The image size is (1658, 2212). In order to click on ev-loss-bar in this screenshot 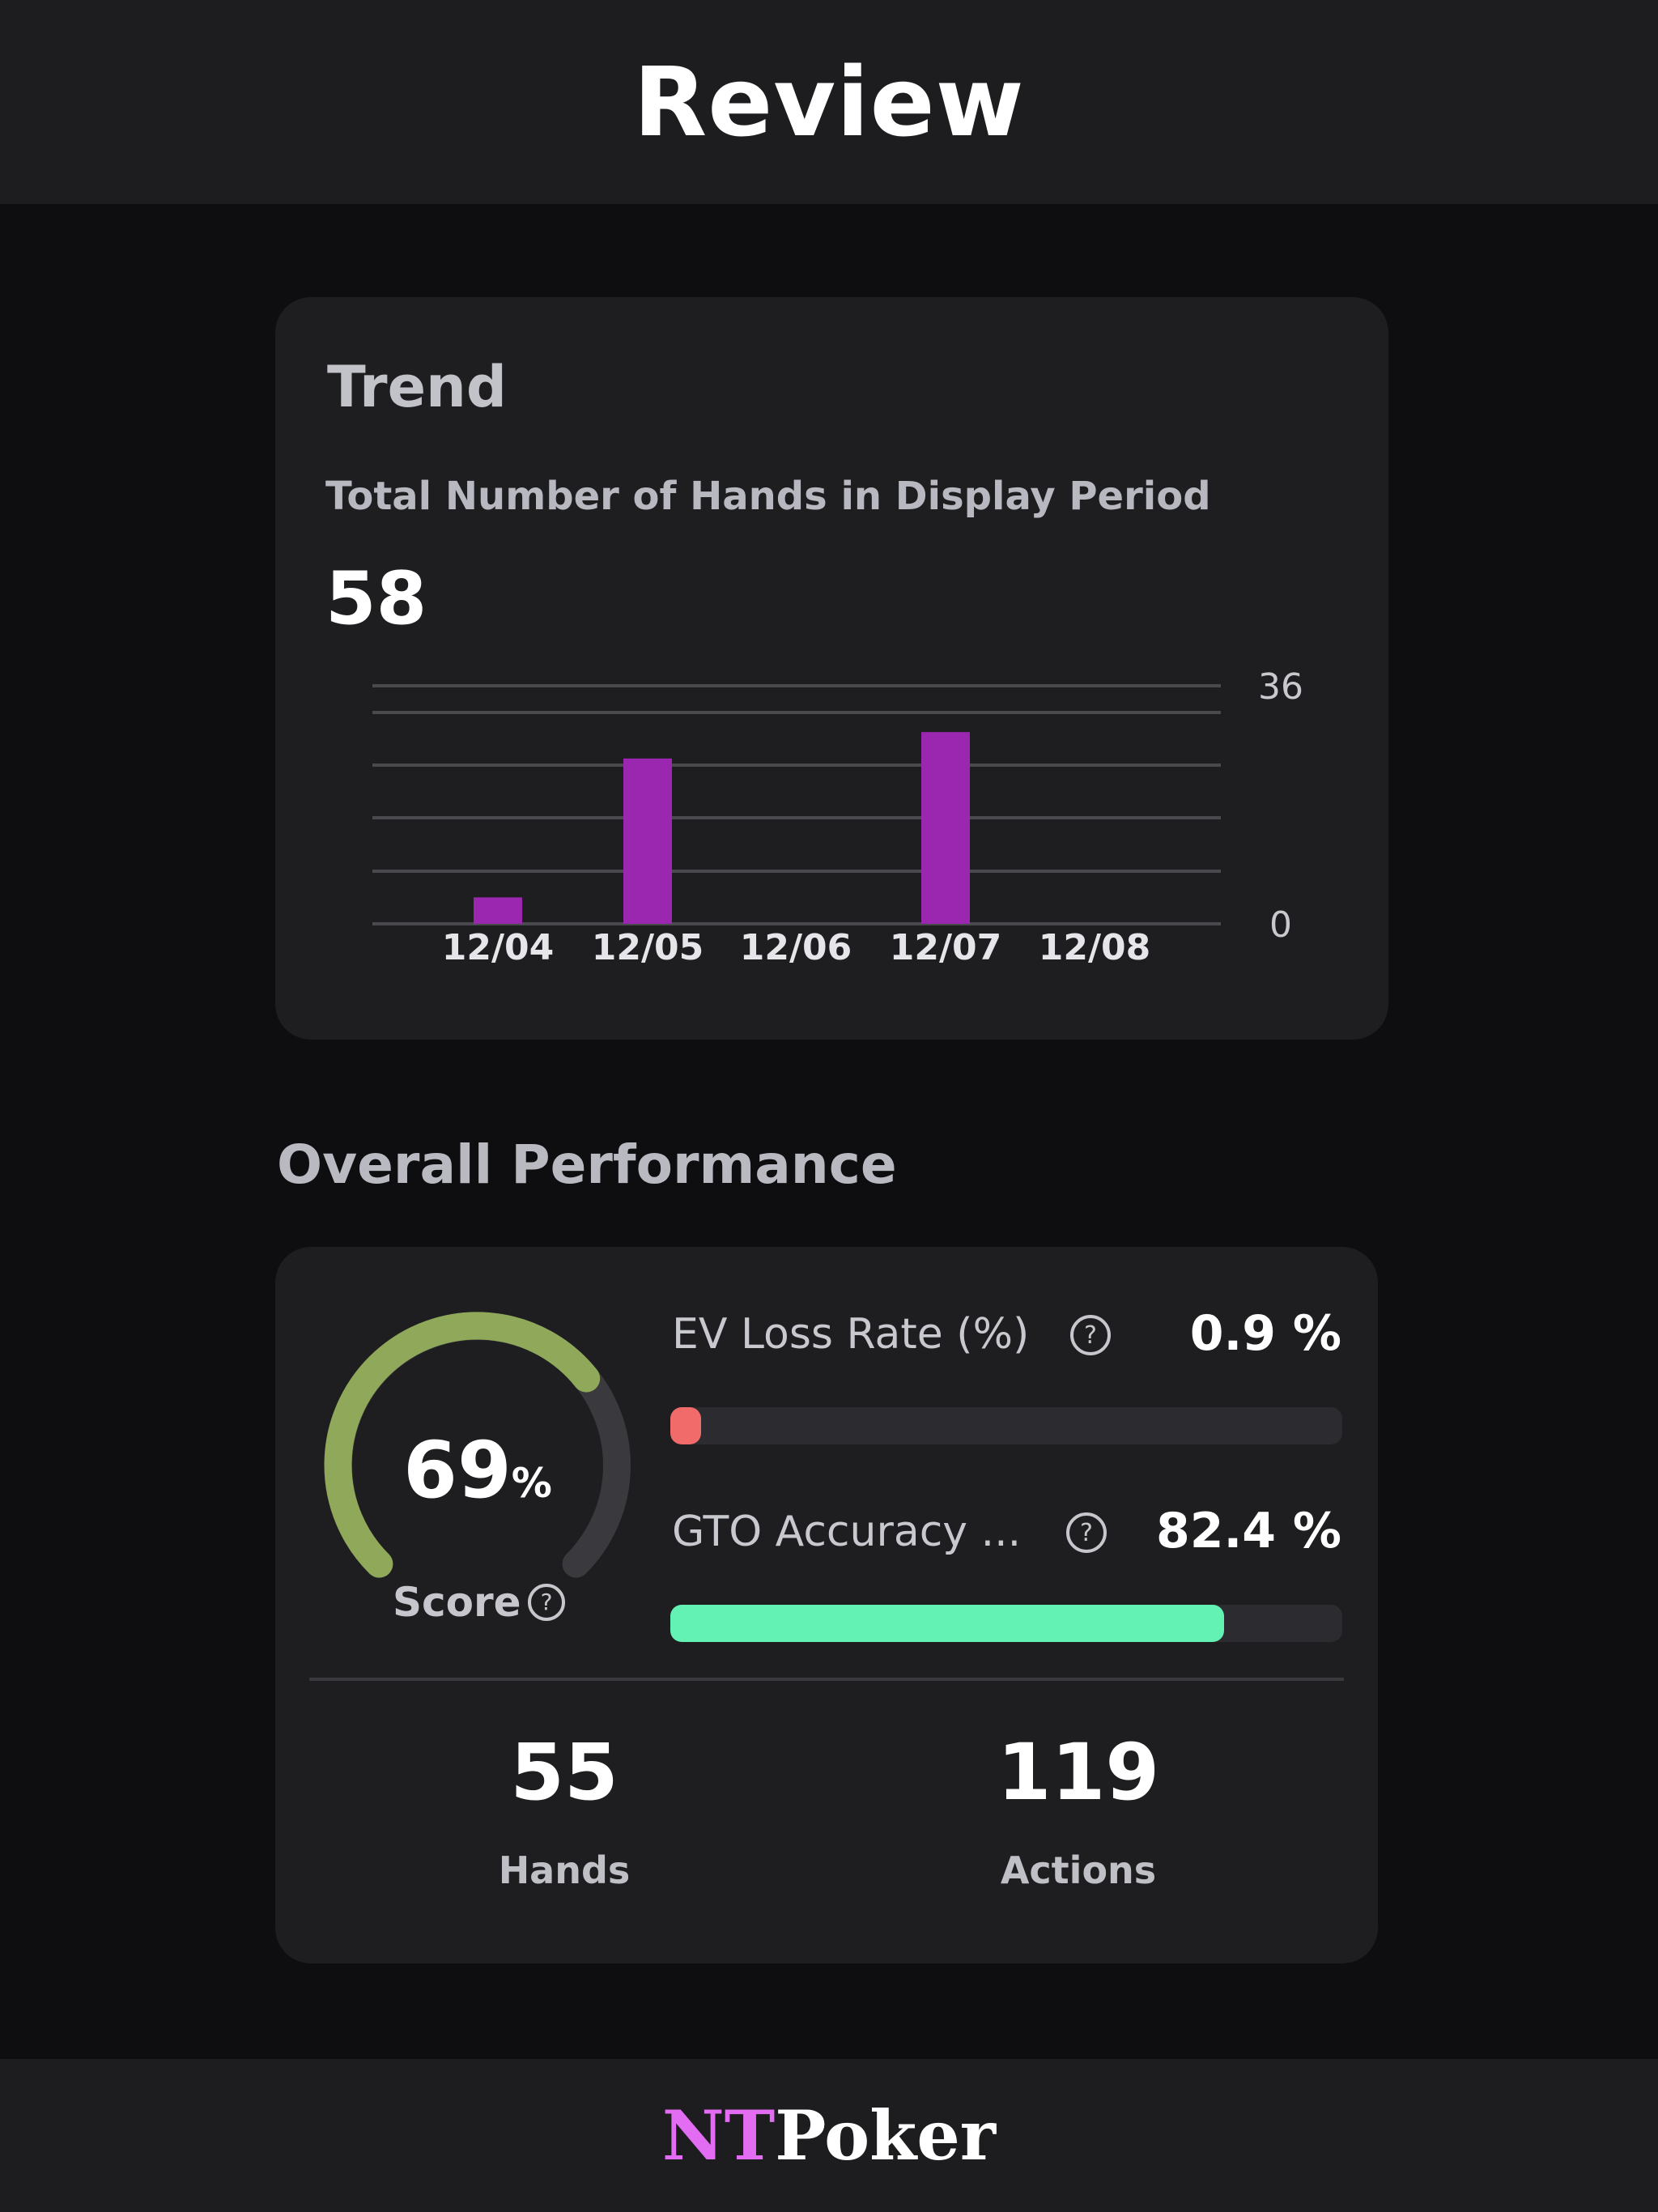, I will do `click(1006, 1425)`.